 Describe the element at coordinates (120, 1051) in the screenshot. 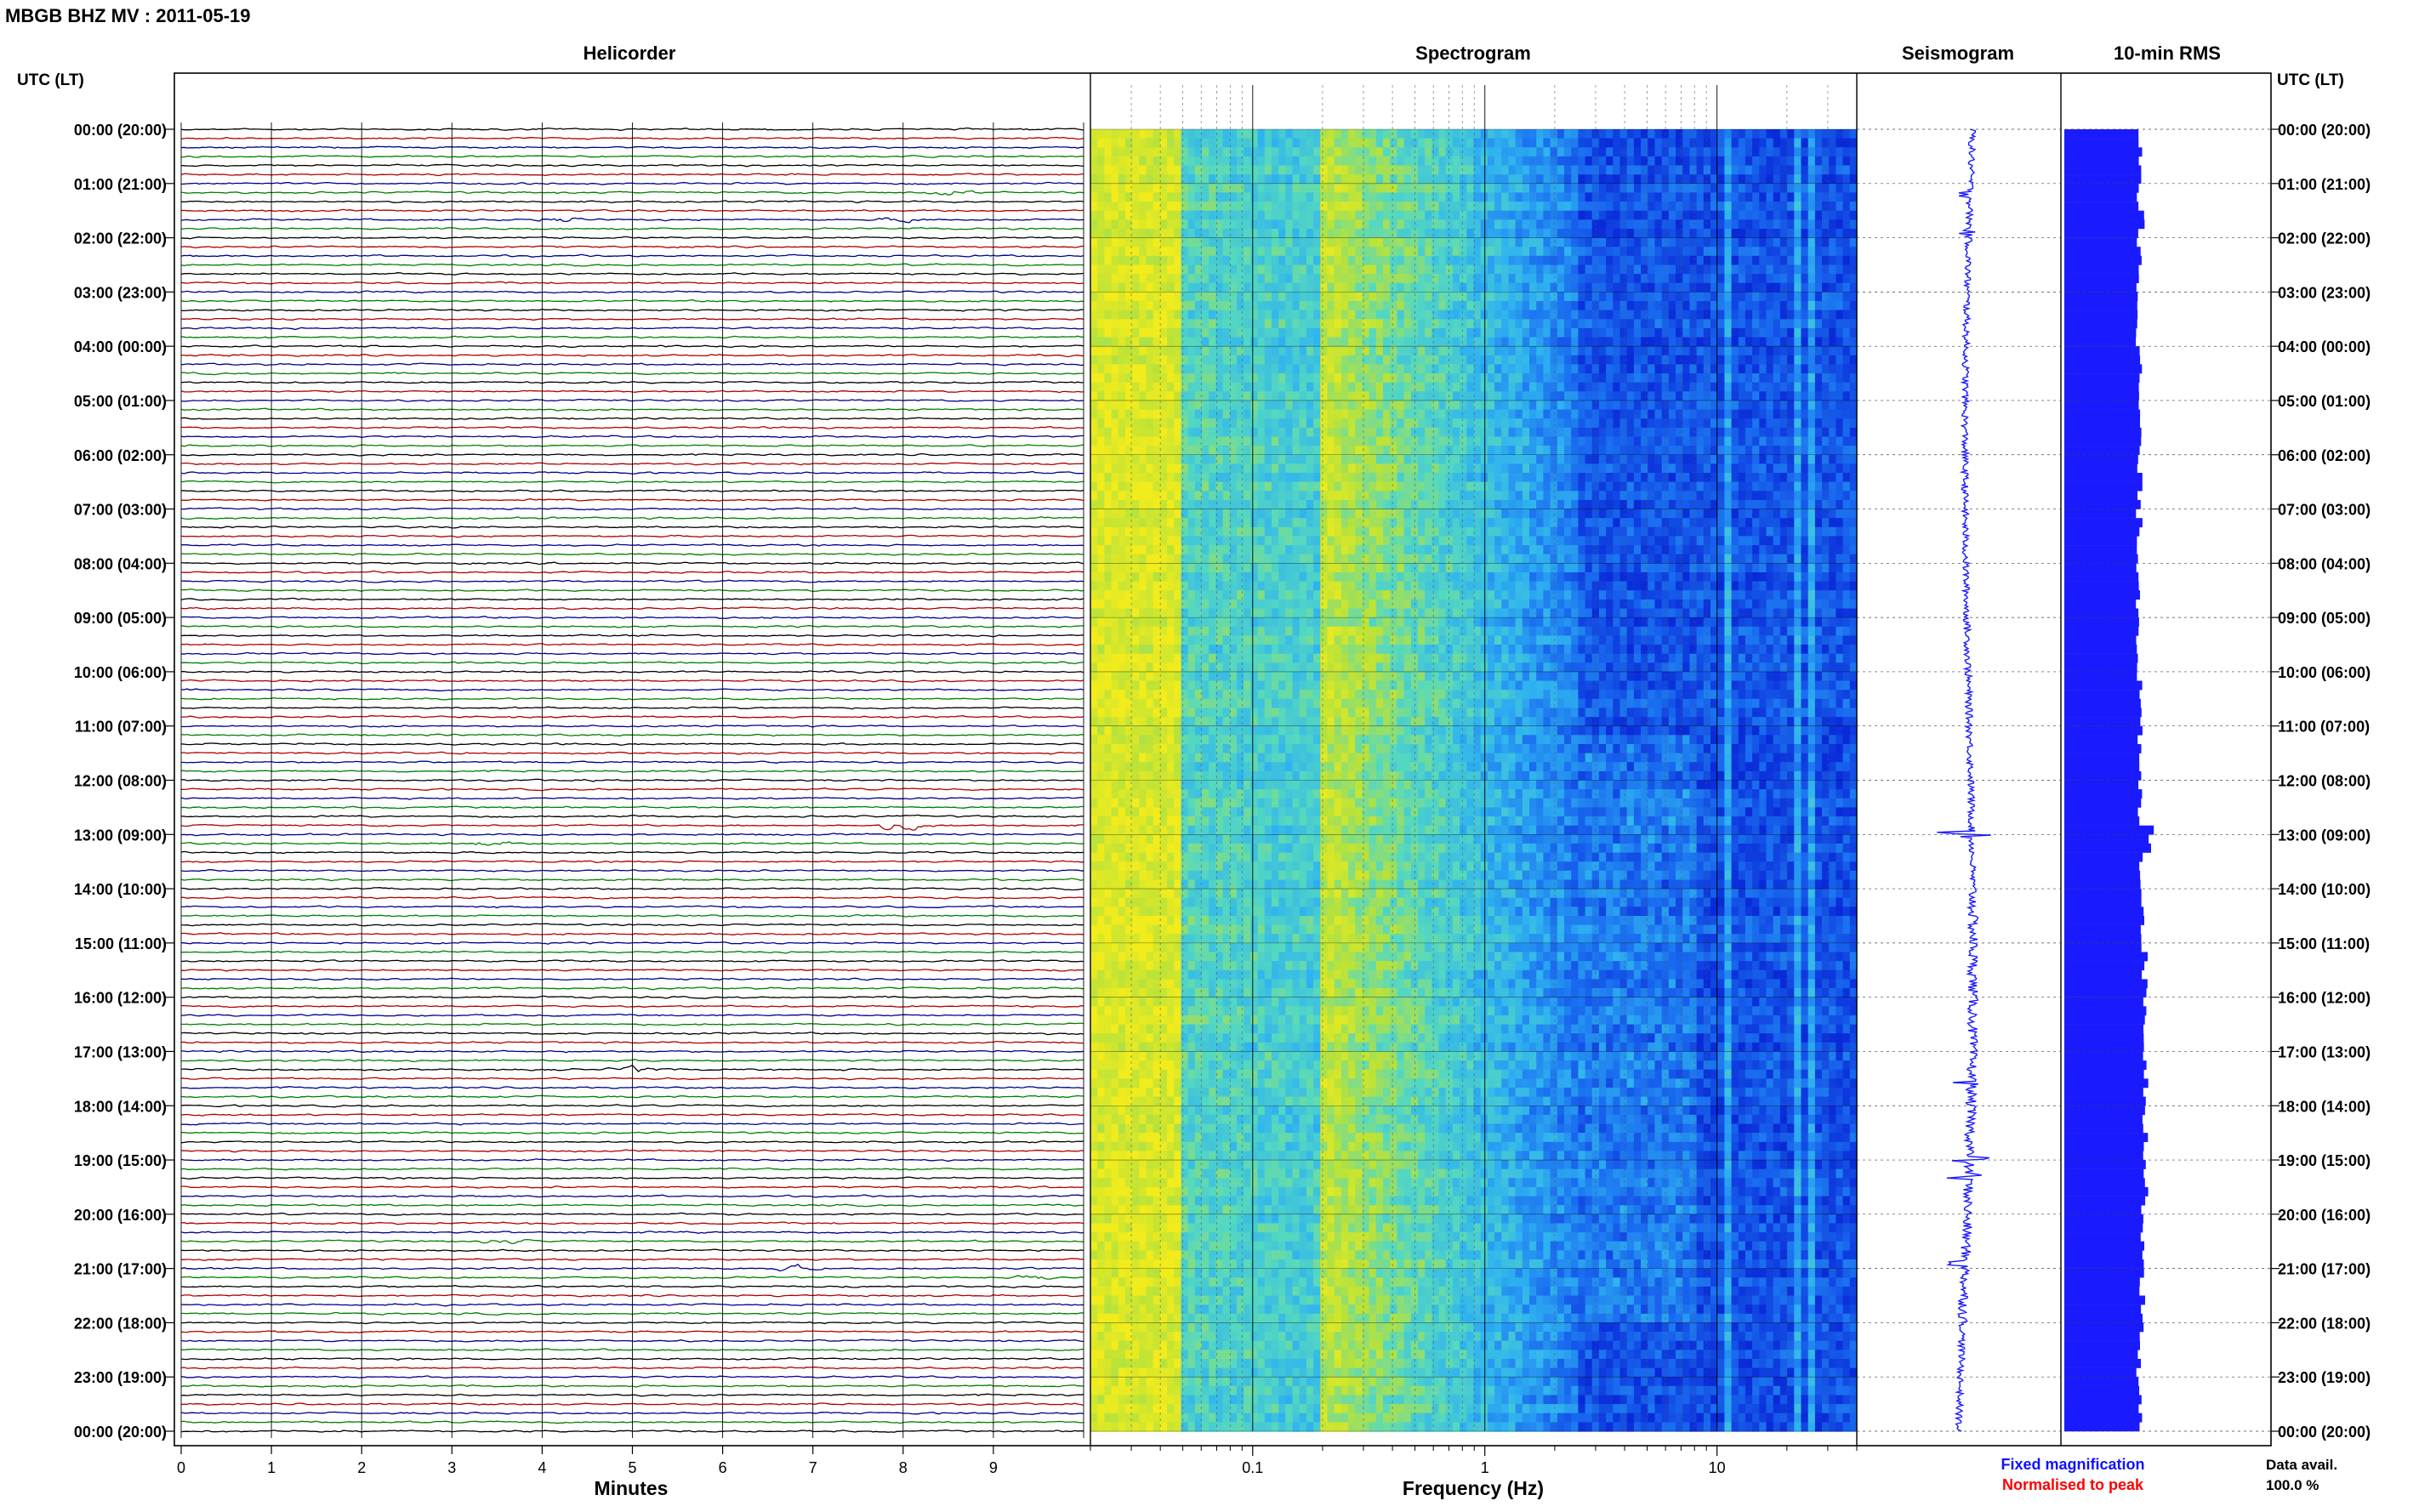

I see `y-tick-label-left: 17:00 (13:00)` at that location.